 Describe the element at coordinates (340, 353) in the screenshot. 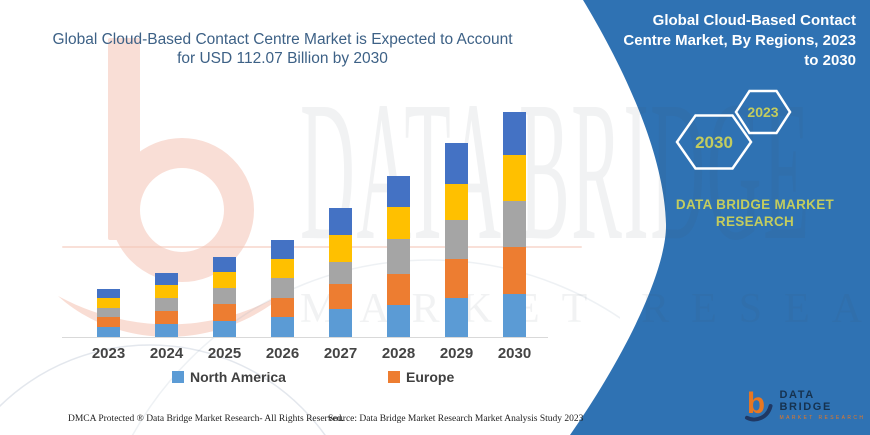

I see `x-axis-label: 2027` at that location.